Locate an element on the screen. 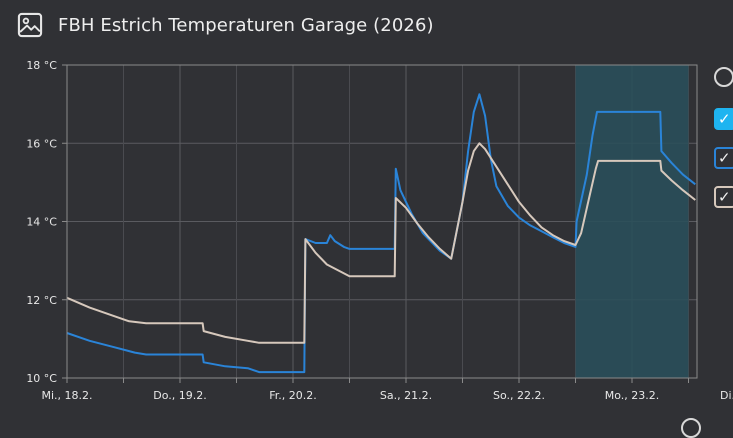 The height and width of the screenshot is (438, 733). y-tick-label: 10 °C is located at coordinates (41, 378).